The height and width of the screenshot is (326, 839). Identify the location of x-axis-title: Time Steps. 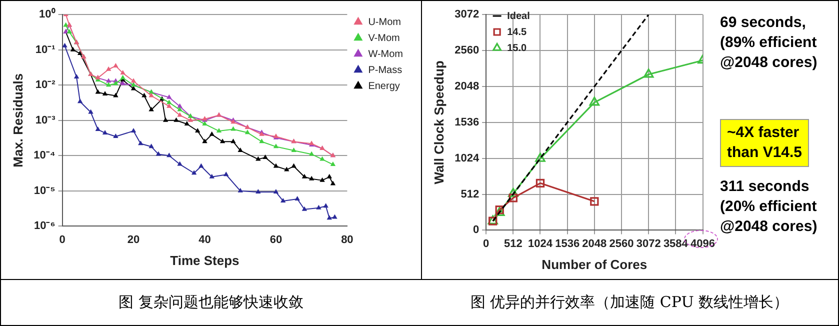
(205, 260).